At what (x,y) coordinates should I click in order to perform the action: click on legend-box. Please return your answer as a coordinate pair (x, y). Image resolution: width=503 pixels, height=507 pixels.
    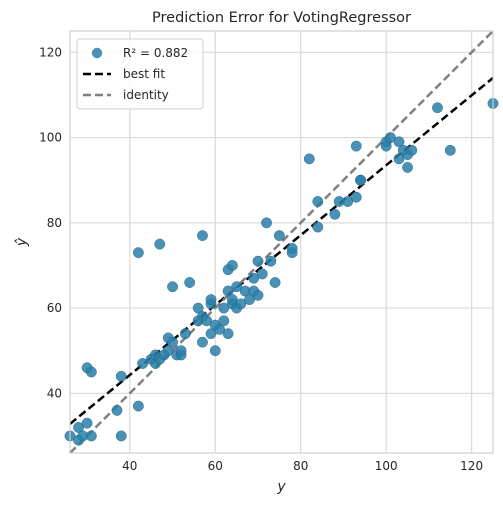
    Looking at the image, I should click on (140, 74).